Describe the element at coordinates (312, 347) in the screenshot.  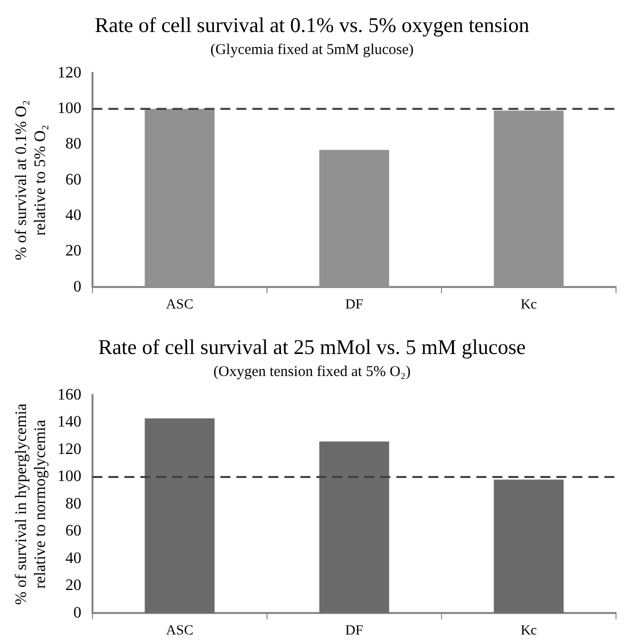
I see `chart-title: Rate of cell survival at 25 mMol vs. 5 mM glucose` at that location.